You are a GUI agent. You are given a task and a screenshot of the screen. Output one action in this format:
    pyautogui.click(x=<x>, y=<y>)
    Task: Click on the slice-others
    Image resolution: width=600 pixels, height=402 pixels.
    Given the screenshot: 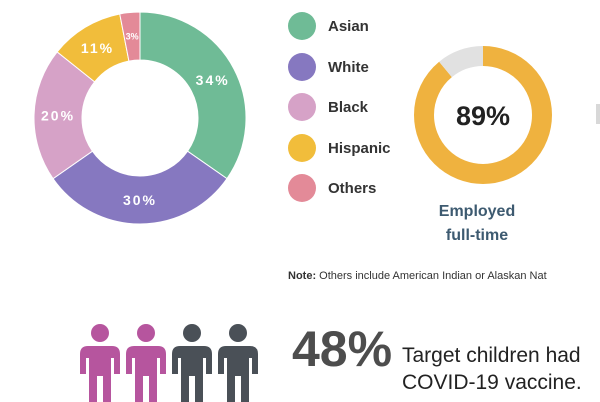 What is the action you would take?
    pyautogui.click(x=130, y=36)
    